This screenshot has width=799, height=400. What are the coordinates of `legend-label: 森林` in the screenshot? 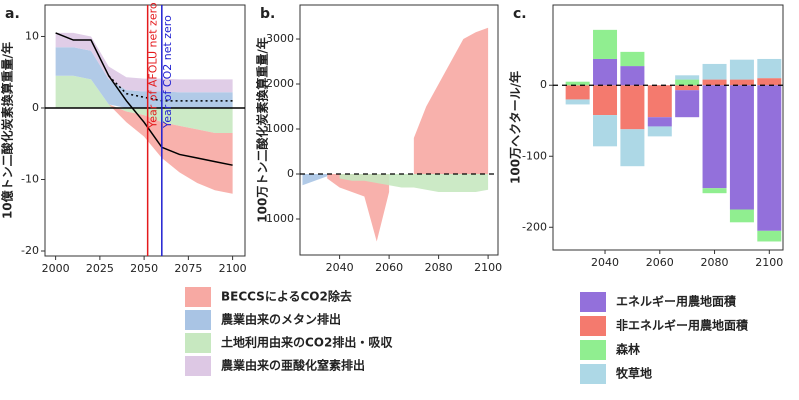 It's located at (628, 349).